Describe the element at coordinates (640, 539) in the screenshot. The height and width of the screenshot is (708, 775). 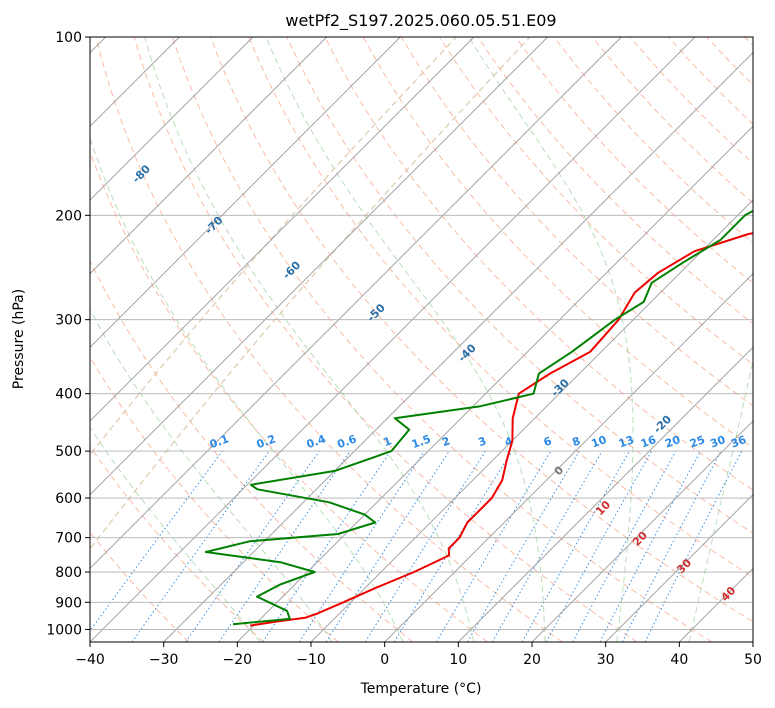
I see `moist-adiabat-label: 20` at that location.